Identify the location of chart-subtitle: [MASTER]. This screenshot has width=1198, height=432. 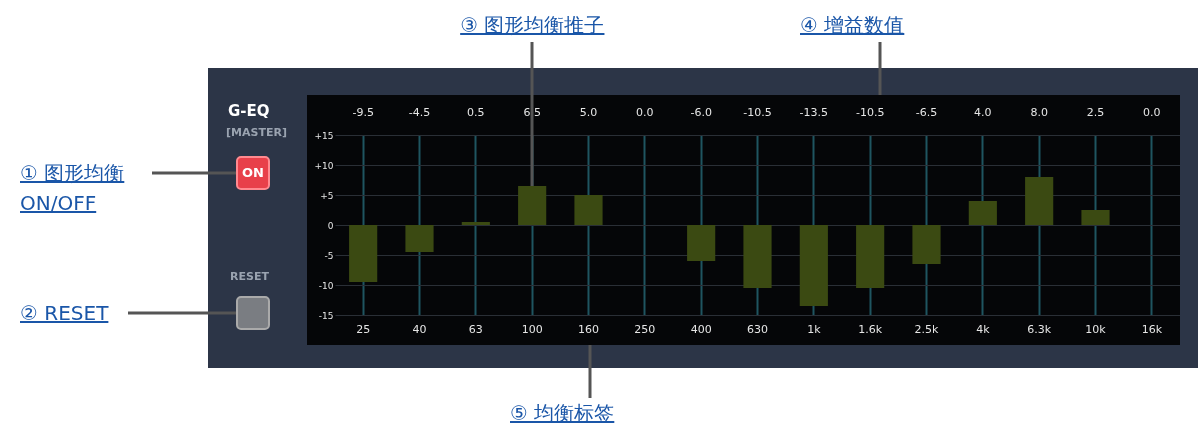
(256, 132).